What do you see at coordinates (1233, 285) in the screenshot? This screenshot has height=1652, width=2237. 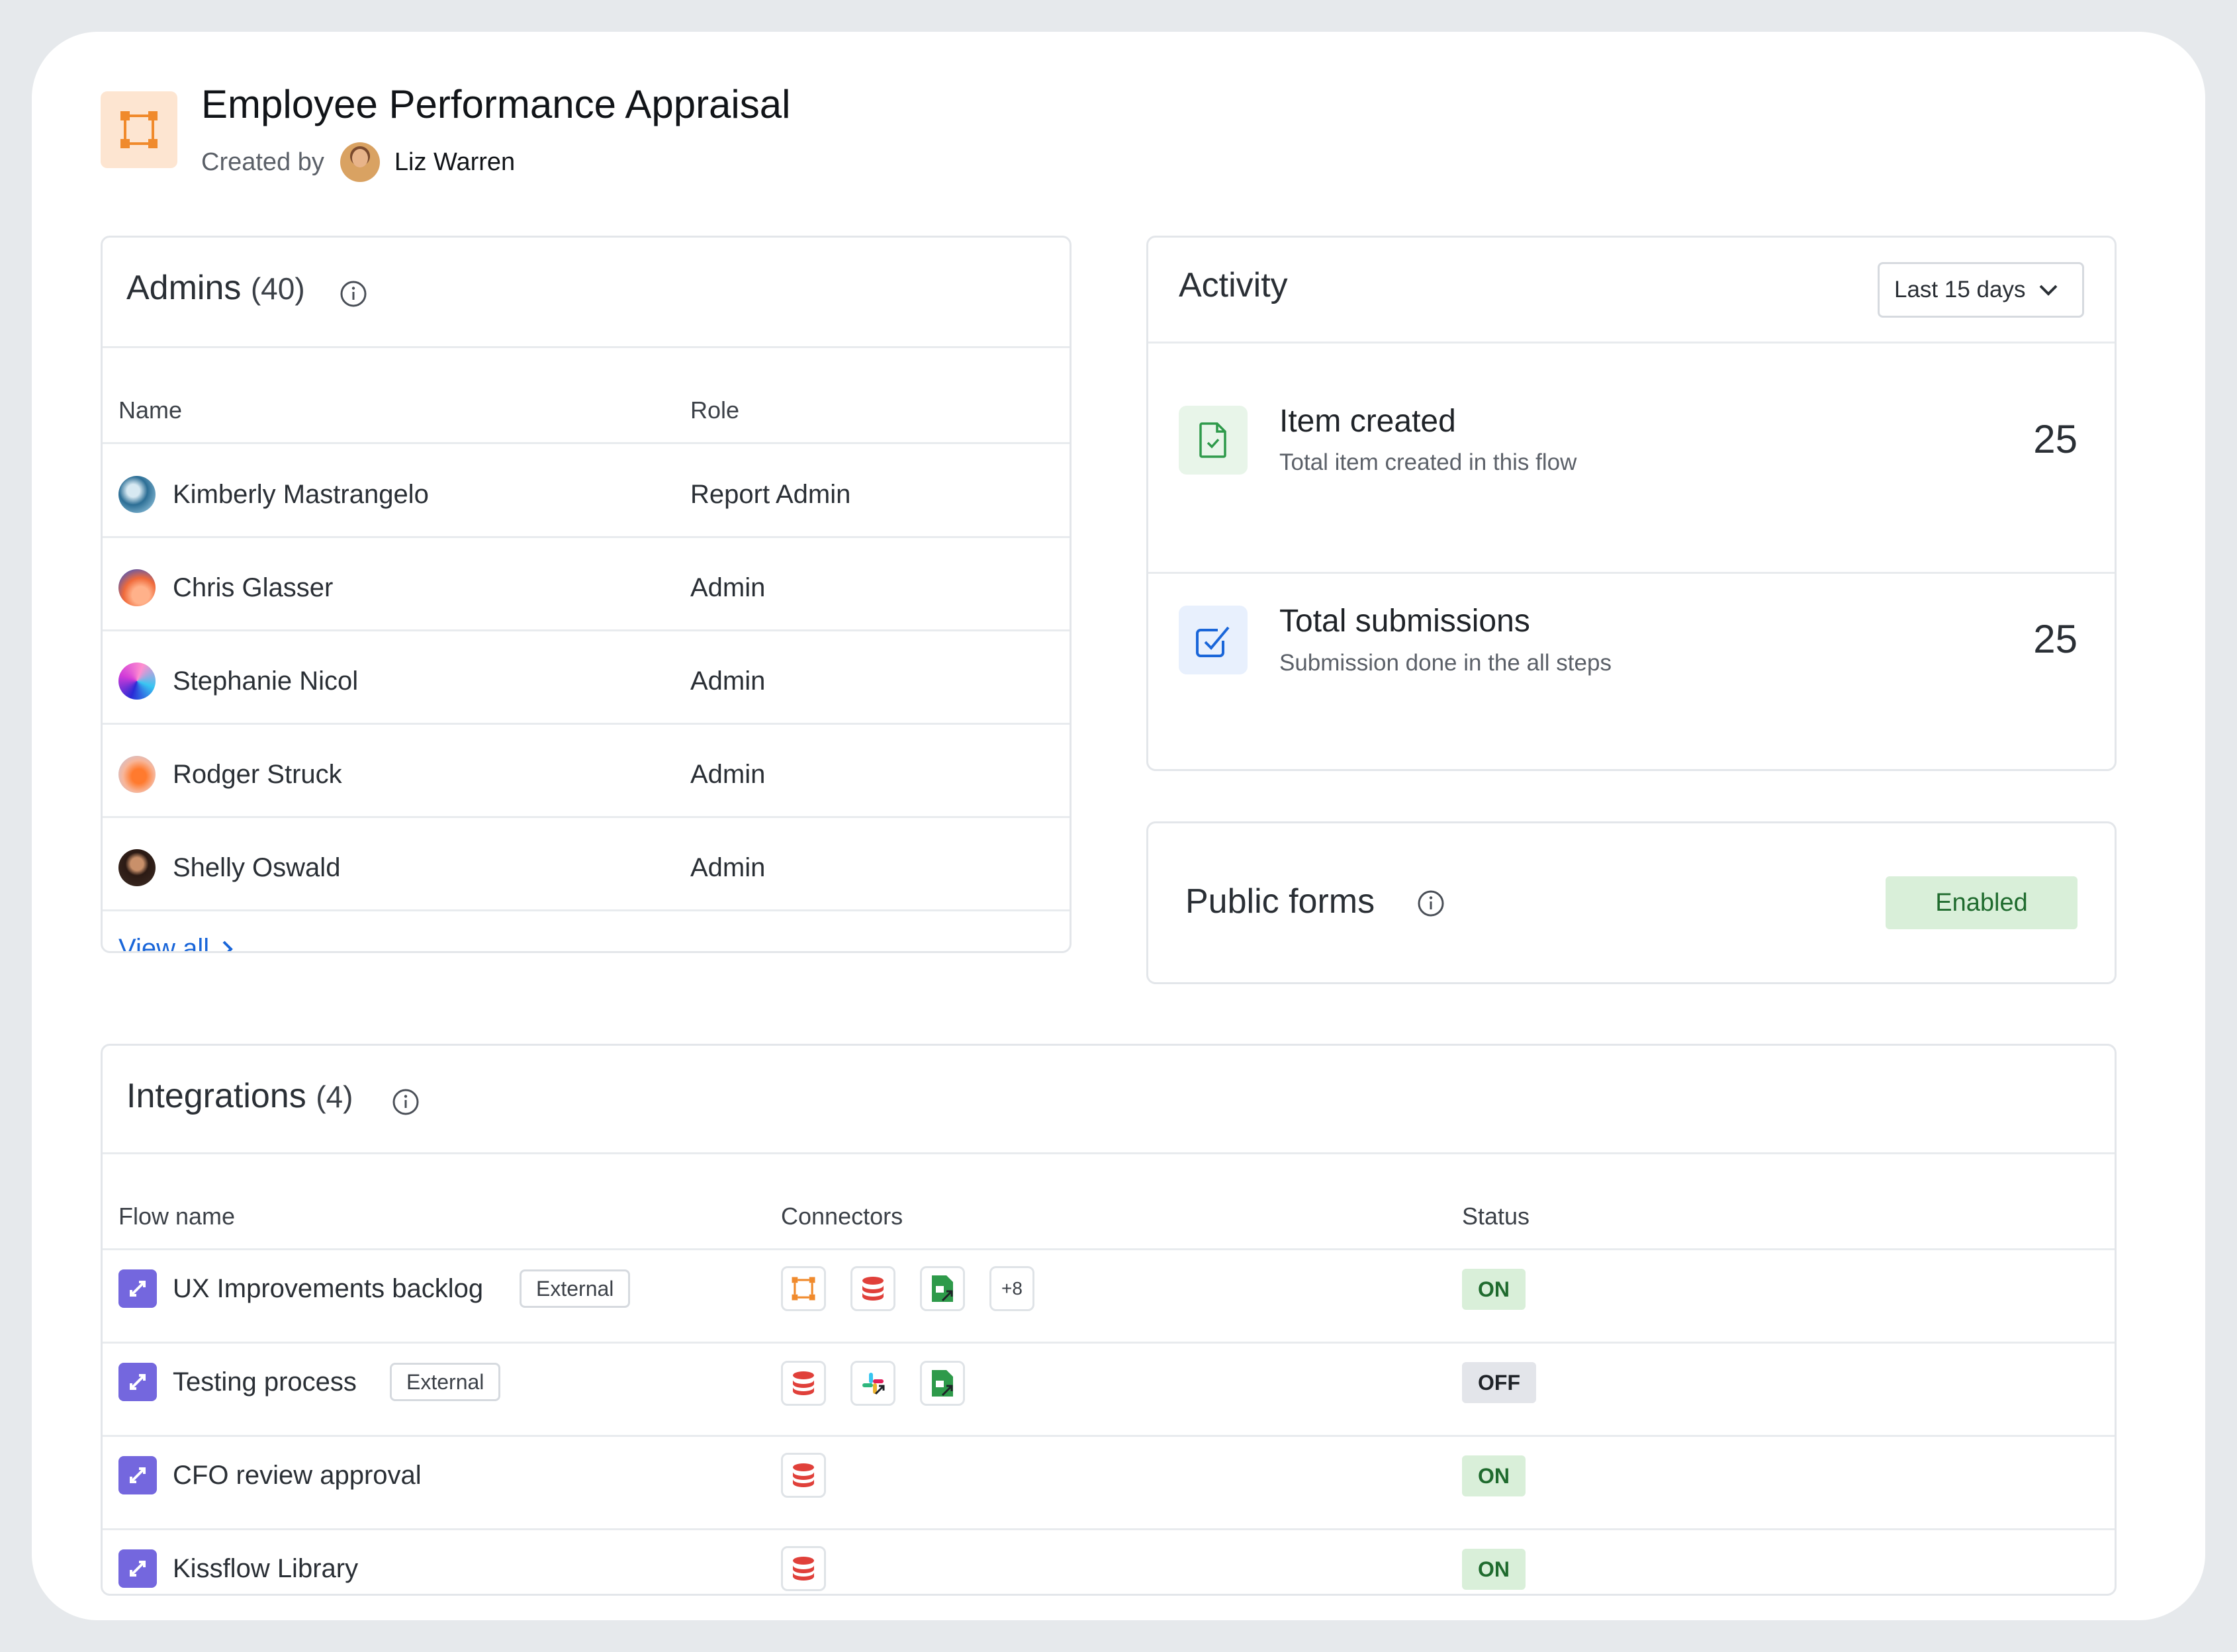 I see `activity-title: Activity` at bounding box center [1233, 285].